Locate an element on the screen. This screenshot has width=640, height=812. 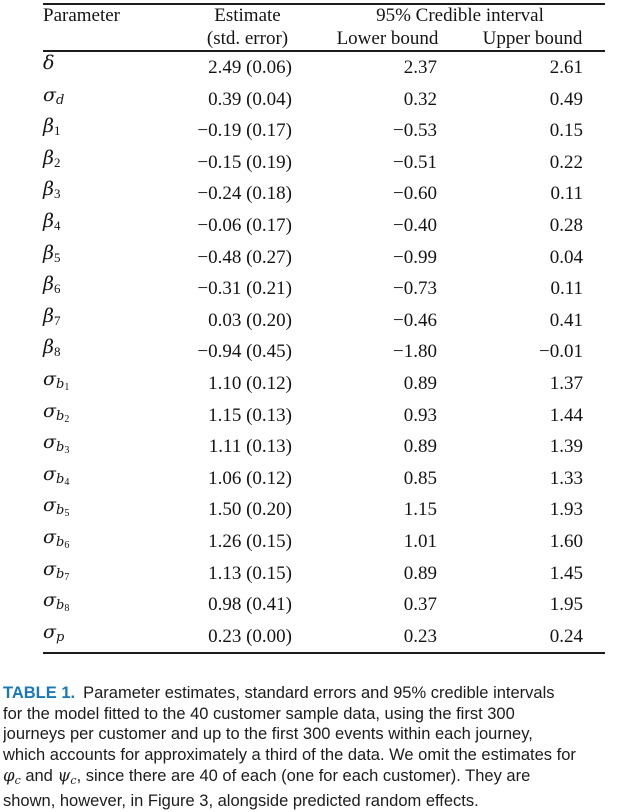
upper-bound-cell: 1.93 is located at coordinates (566, 510).